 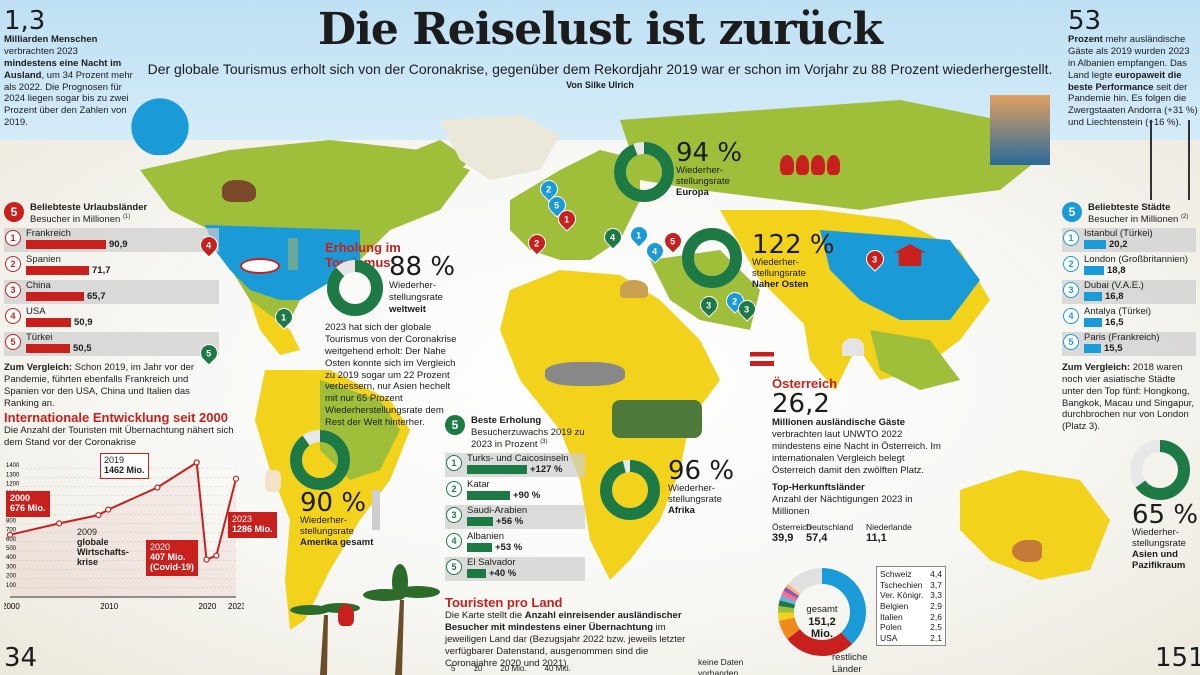 I want to click on y-tick-label: 700, so click(x=11, y=531).